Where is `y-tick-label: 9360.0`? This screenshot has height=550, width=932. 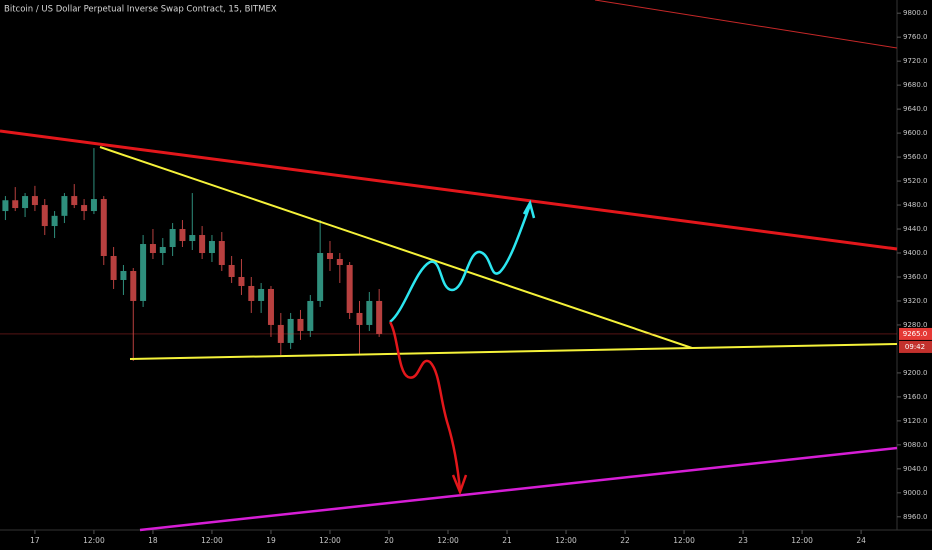 y-tick-label: 9360.0 is located at coordinates (915, 277).